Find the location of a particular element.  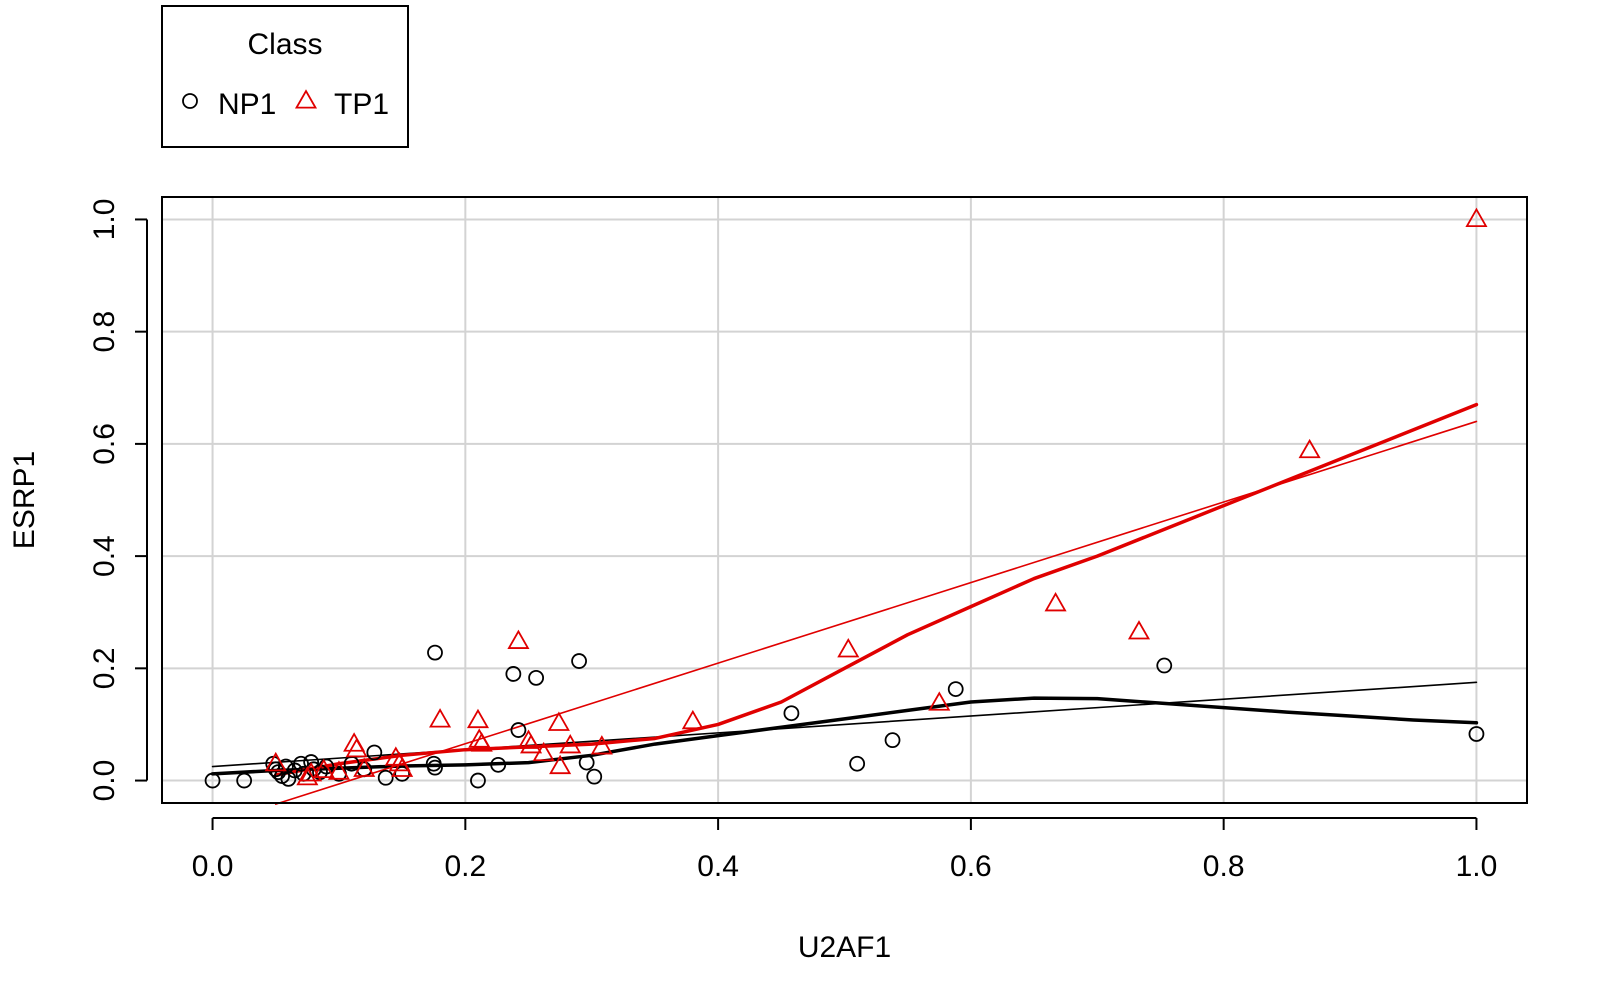

y-tick-label-2: 0.4 is located at coordinates (104, 556).